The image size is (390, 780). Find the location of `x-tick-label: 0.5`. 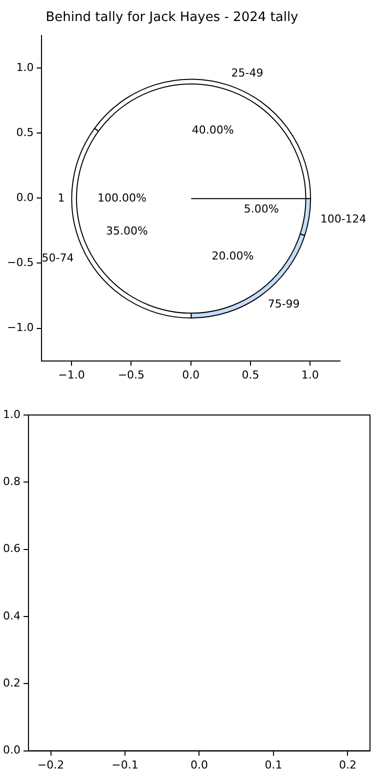

x-tick-label: 0.5 is located at coordinates (251, 375).